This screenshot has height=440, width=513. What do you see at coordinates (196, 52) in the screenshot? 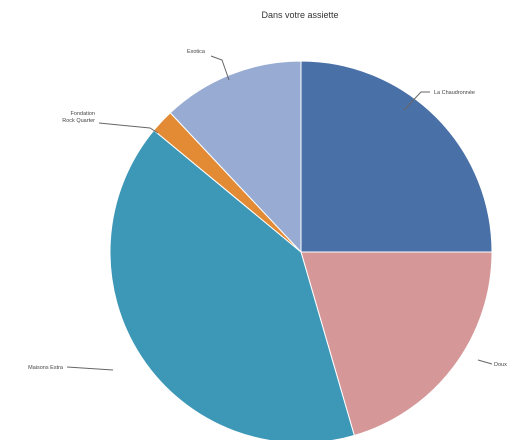
I see `slice-label: Exotica` at bounding box center [196, 52].